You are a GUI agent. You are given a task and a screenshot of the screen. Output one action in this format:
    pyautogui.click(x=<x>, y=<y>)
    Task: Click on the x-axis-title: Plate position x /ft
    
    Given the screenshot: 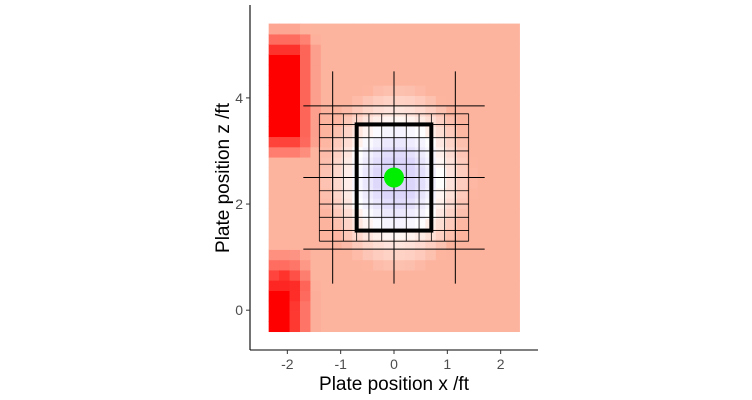 What is the action you would take?
    pyautogui.click(x=394, y=384)
    